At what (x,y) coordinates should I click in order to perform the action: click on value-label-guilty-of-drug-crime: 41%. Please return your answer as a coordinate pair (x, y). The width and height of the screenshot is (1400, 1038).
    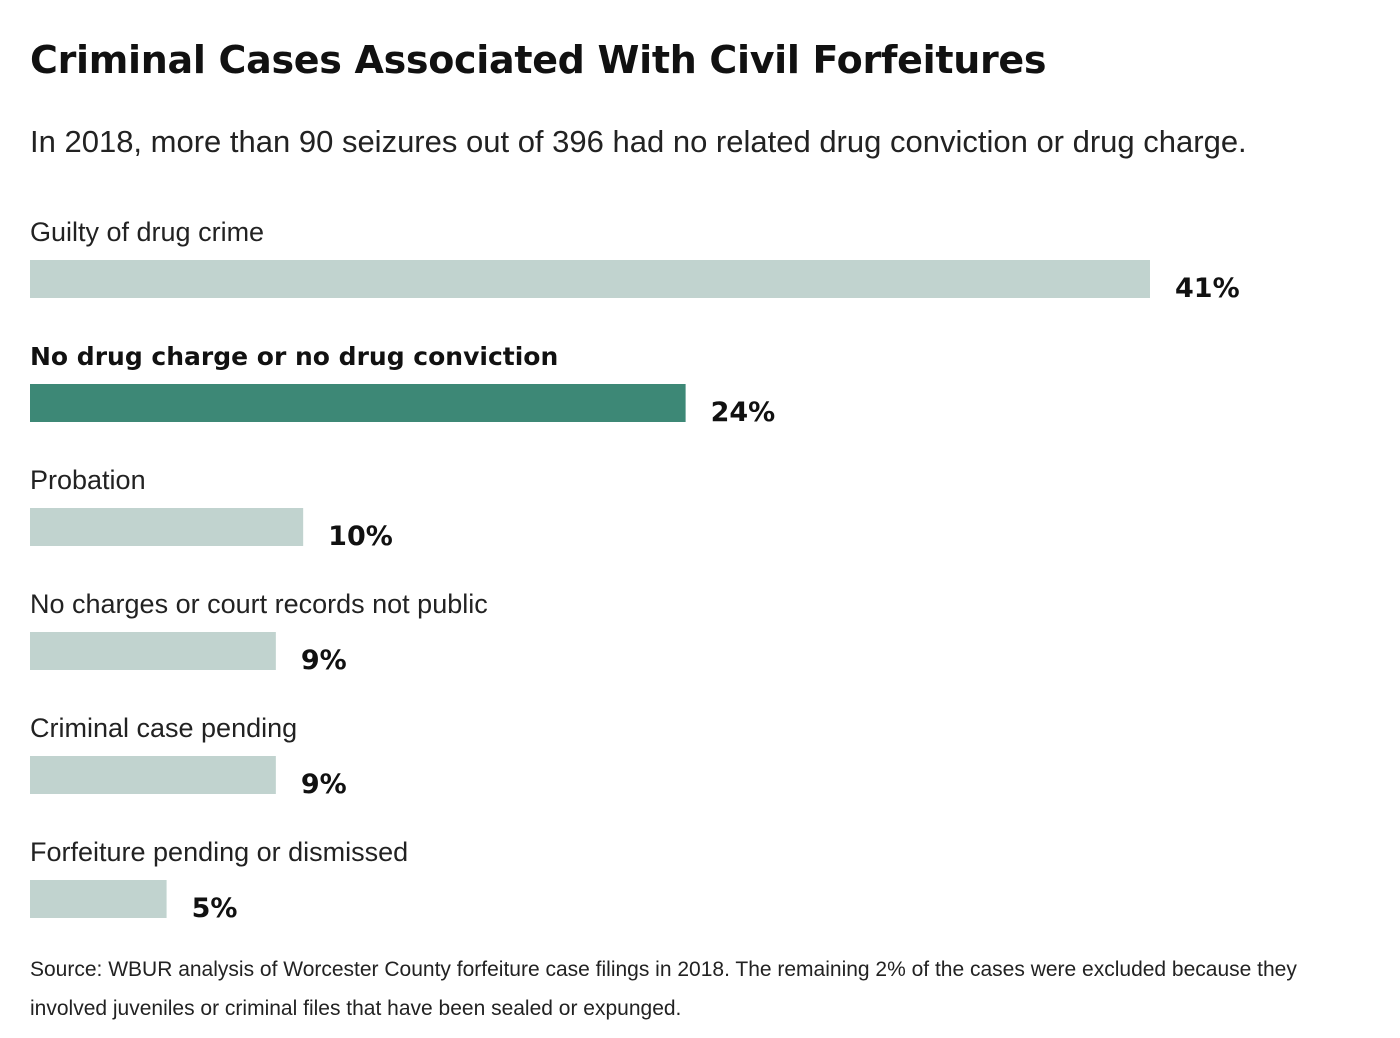
    Looking at the image, I should click on (1207, 288).